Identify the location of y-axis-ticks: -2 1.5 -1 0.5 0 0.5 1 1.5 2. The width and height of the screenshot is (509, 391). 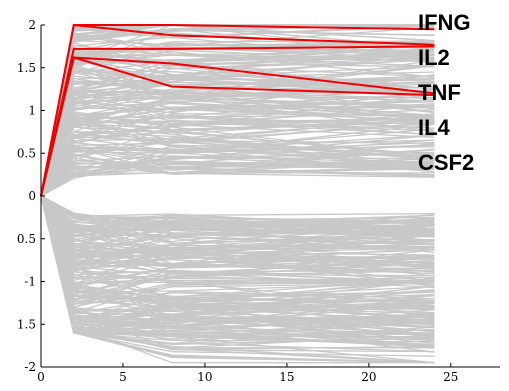
(31, 196).